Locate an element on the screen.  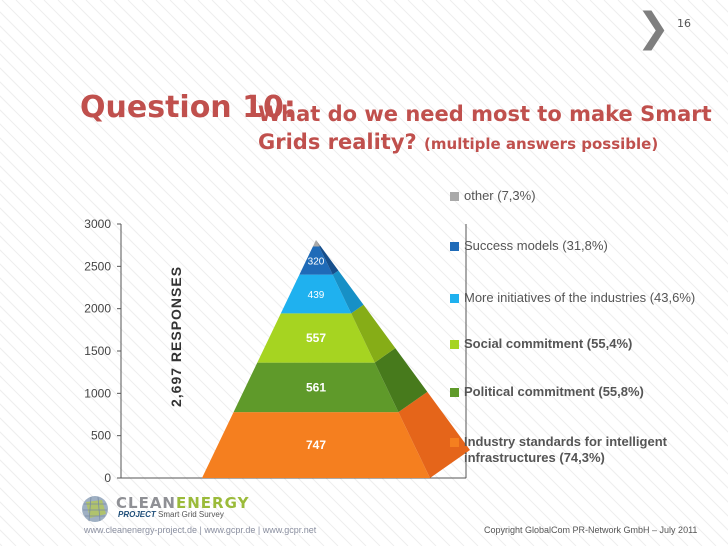
logo-project: PROJECT is located at coordinates (137, 514).